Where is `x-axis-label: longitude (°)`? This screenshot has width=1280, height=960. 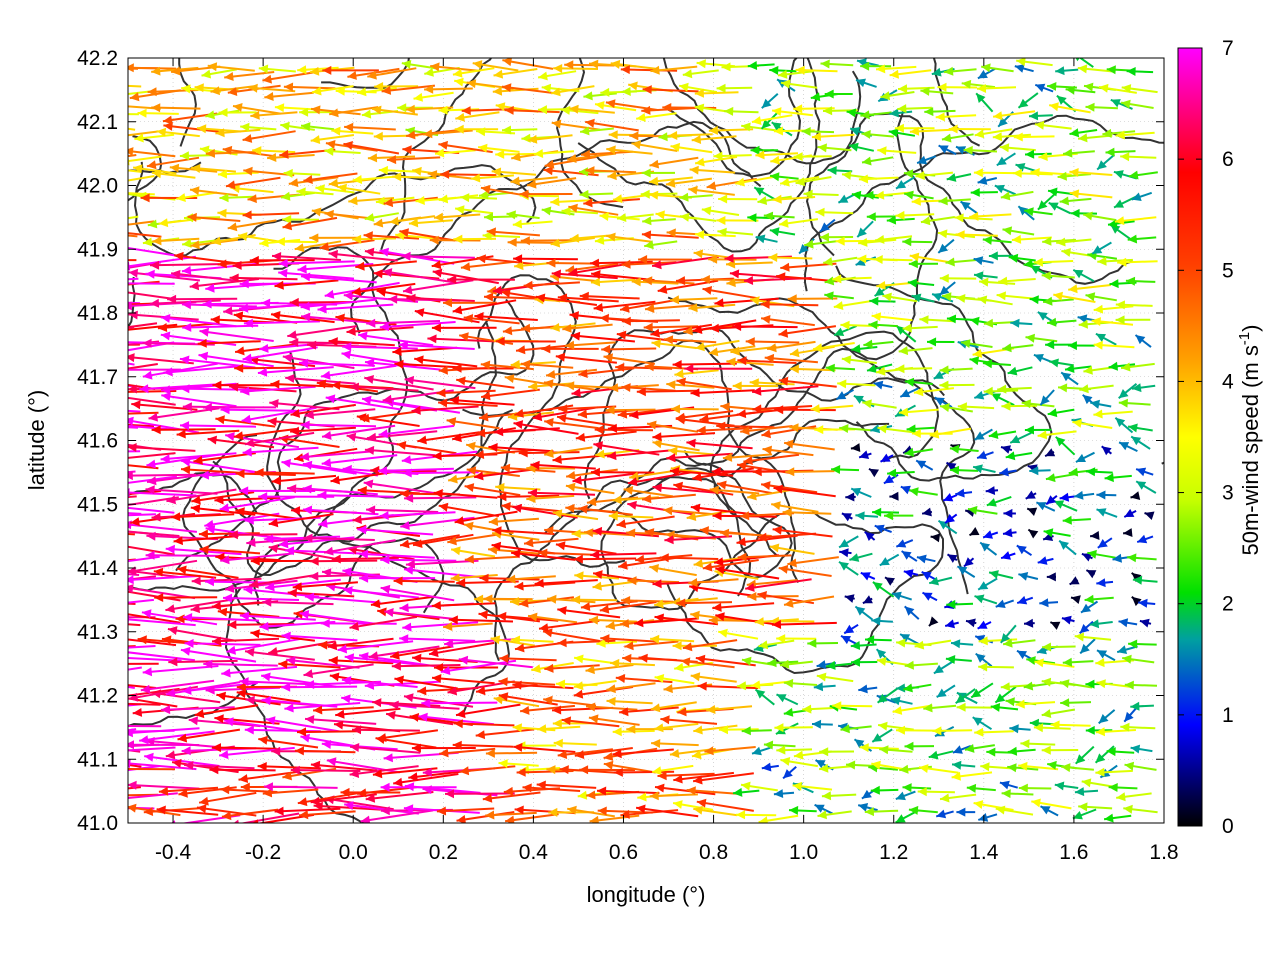
x-axis-label: longitude (°) is located at coordinates (646, 894).